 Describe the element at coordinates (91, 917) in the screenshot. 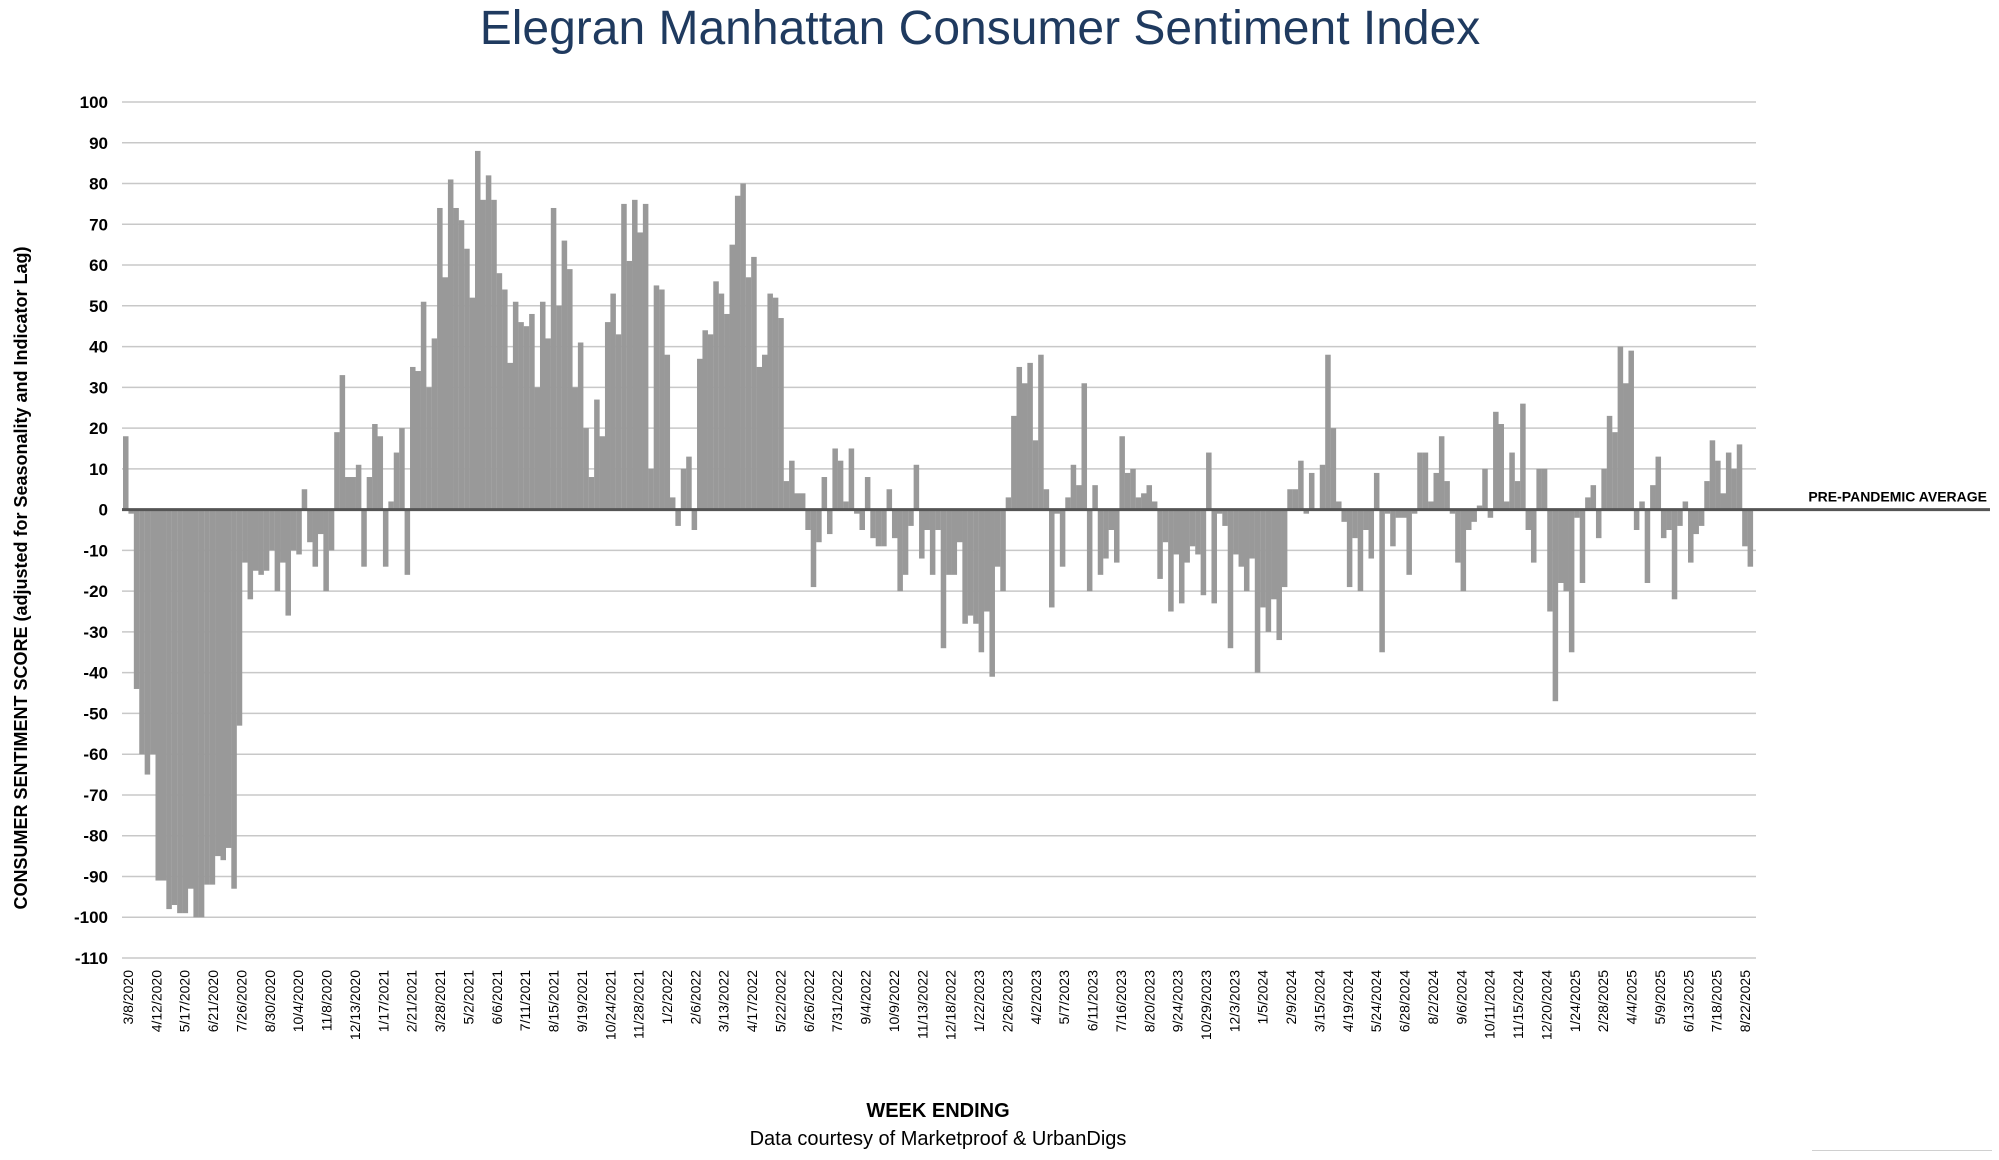

I see `y-tick-label: -100` at that location.